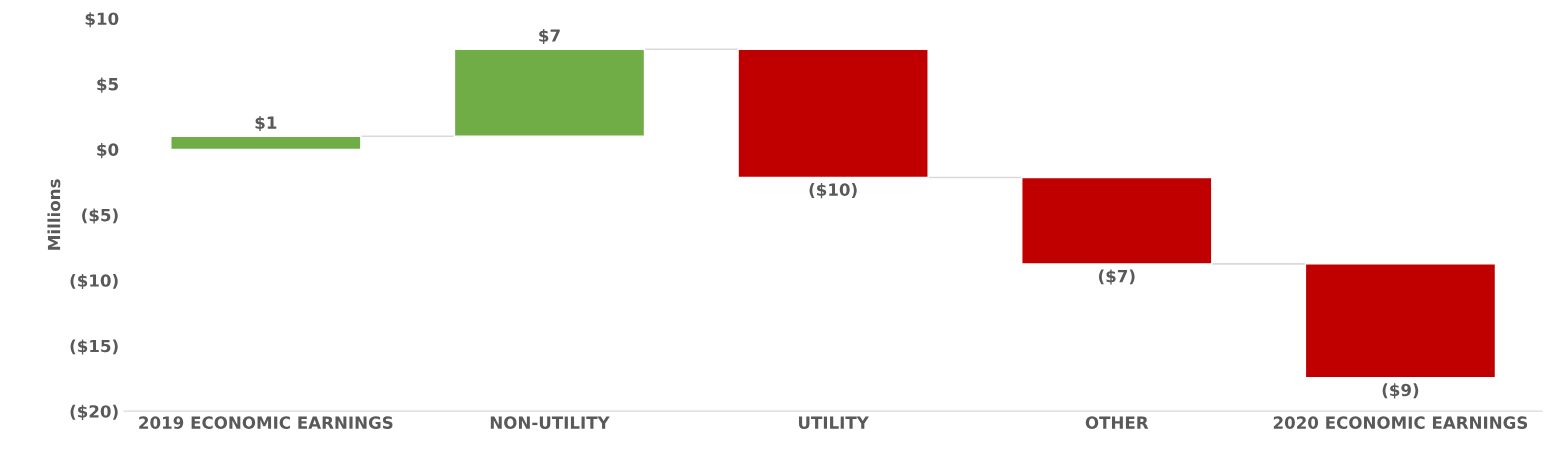 Image resolution: width=1550 pixels, height=462 pixels. I want to click on data-label: $7, so click(549, 36).